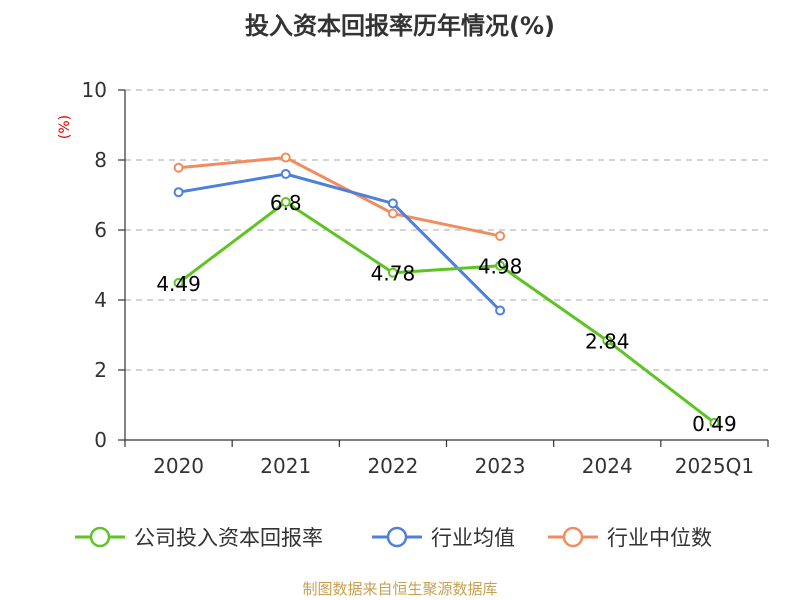  What do you see at coordinates (659, 538) in the screenshot?
I see `legend-label-2: 行业中位数` at bounding box center [659, 538].